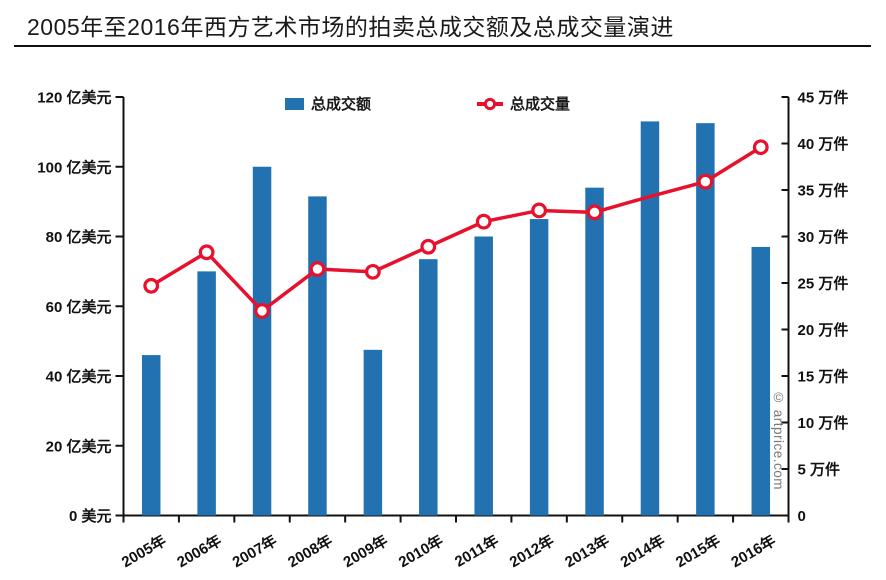 The height and width of the screenshot is (580, 886). Describe the element at coordinates (372, 271) in the screenshot. I see `line-marker-2009年` at that location.